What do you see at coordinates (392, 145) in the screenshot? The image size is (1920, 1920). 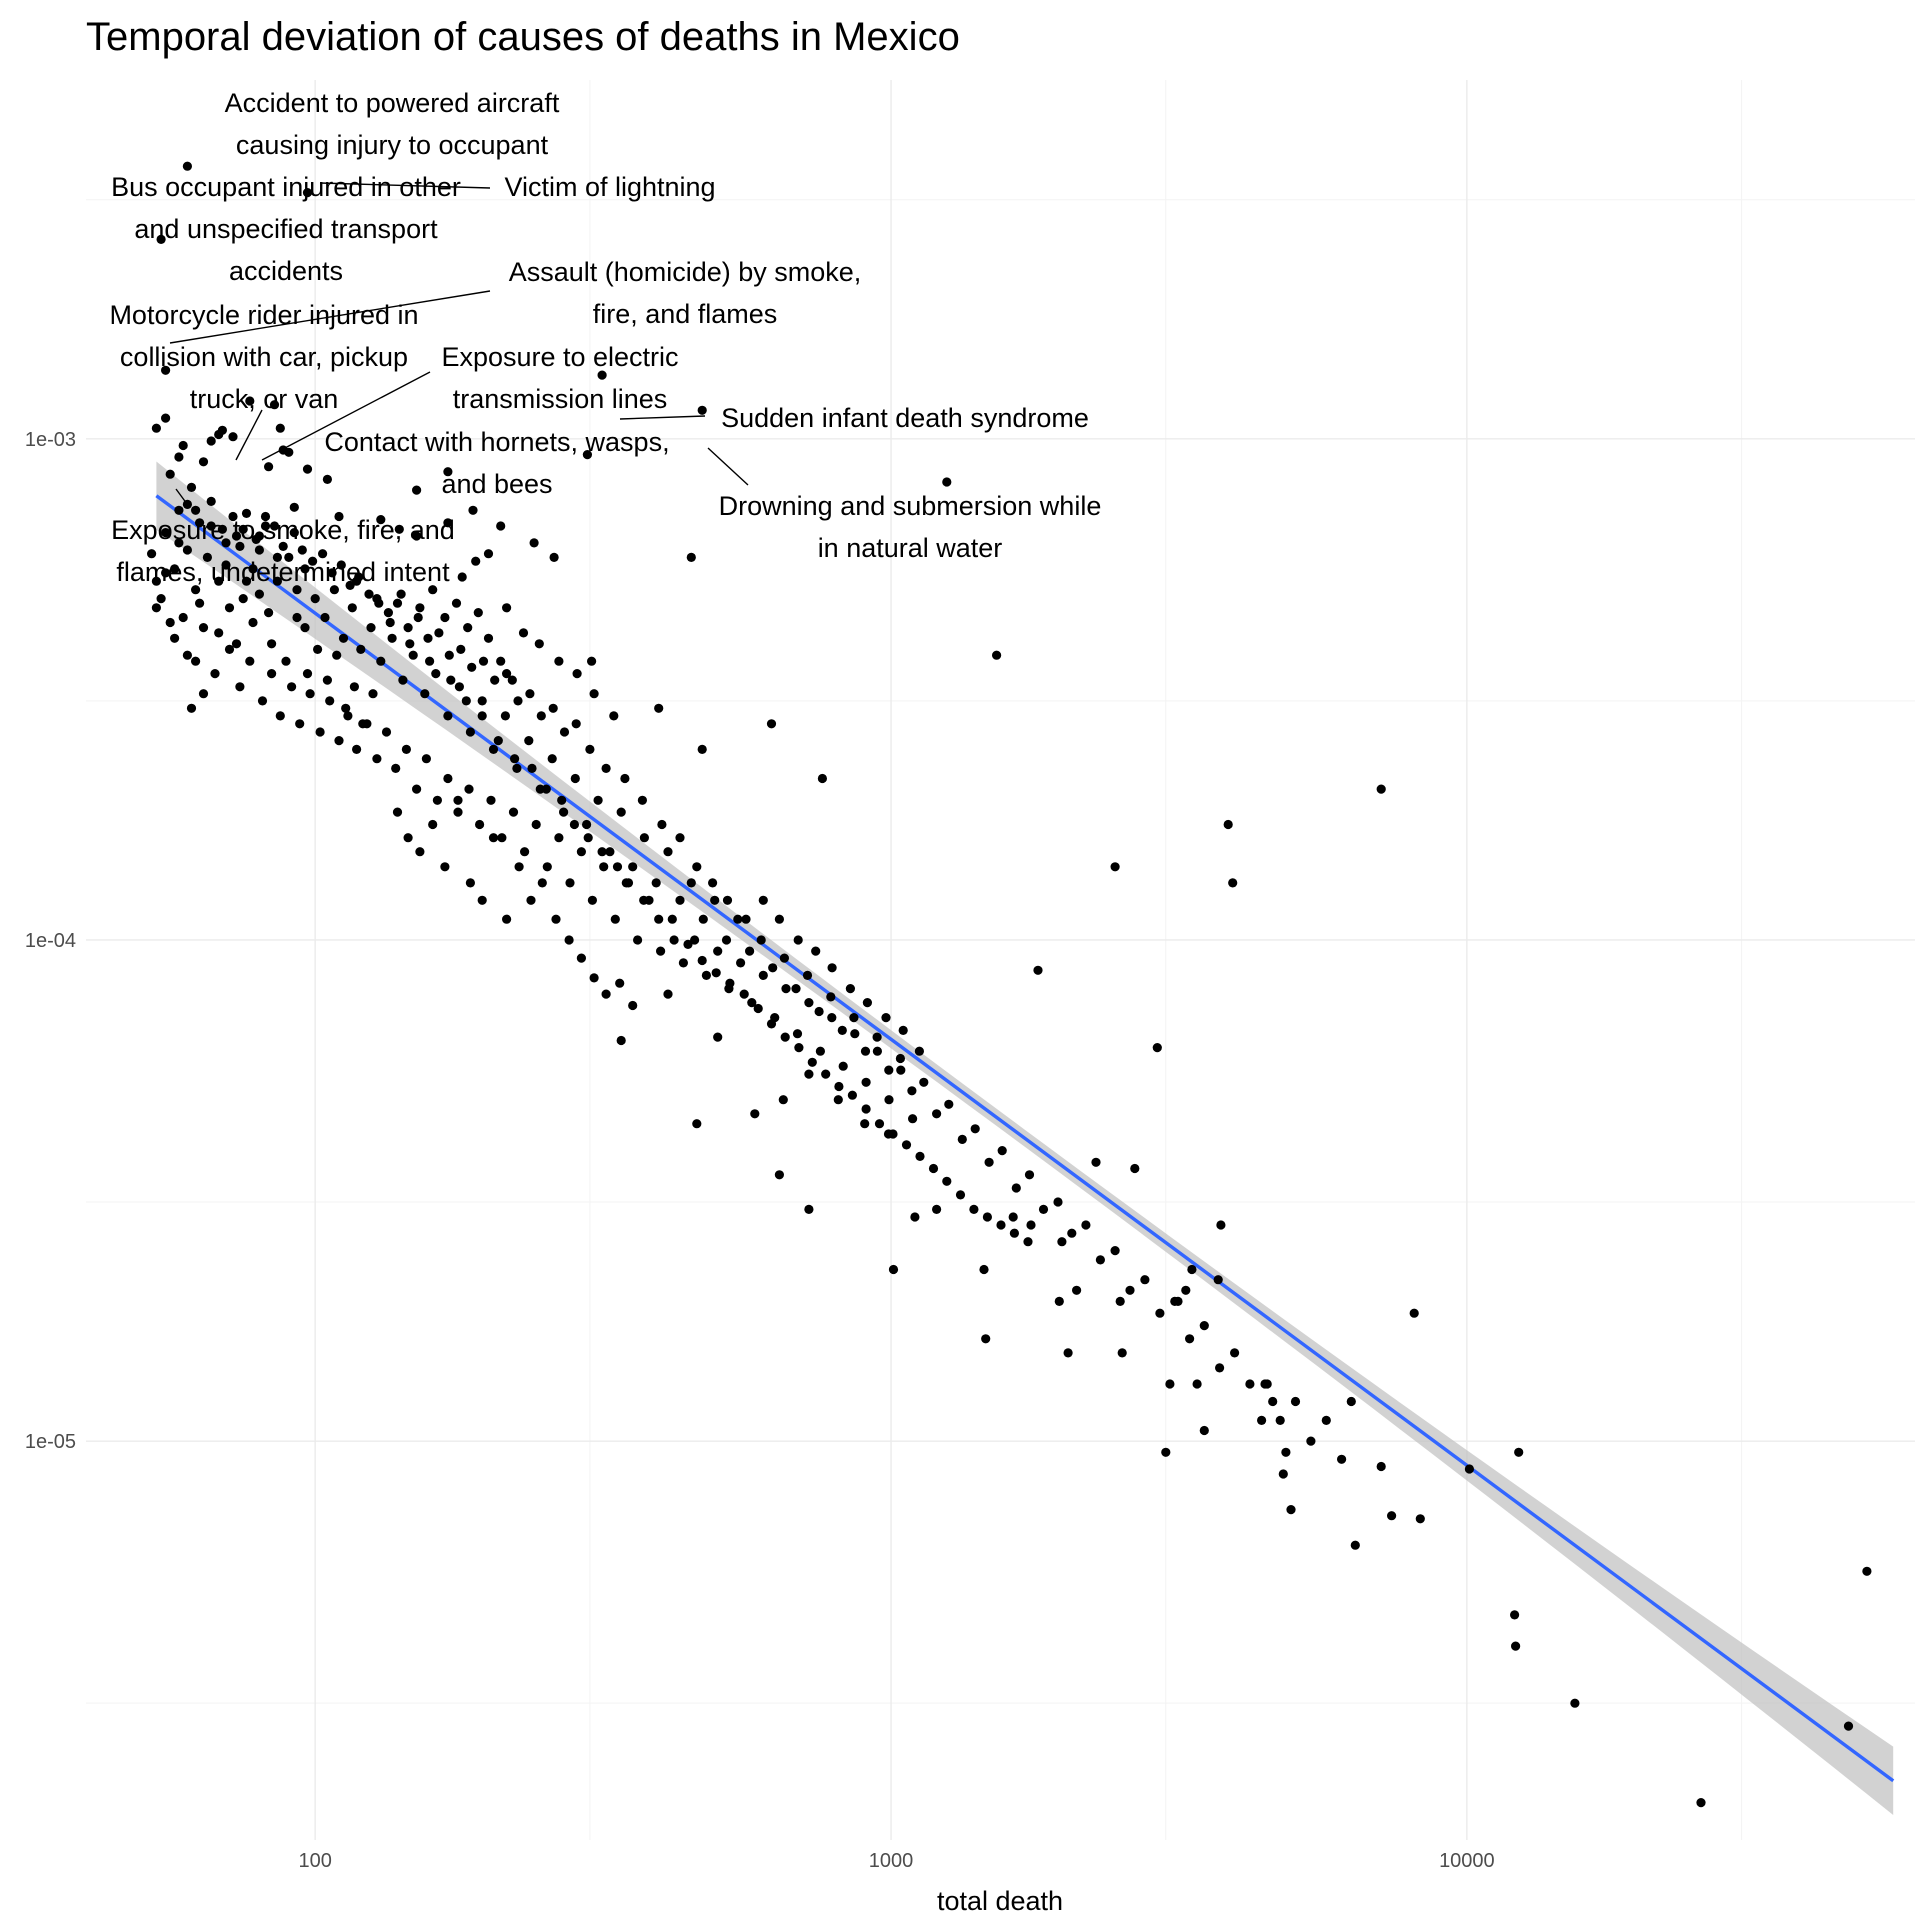 I see `annotation-label: causing injury to occupant` at bounding box center [392, 145].